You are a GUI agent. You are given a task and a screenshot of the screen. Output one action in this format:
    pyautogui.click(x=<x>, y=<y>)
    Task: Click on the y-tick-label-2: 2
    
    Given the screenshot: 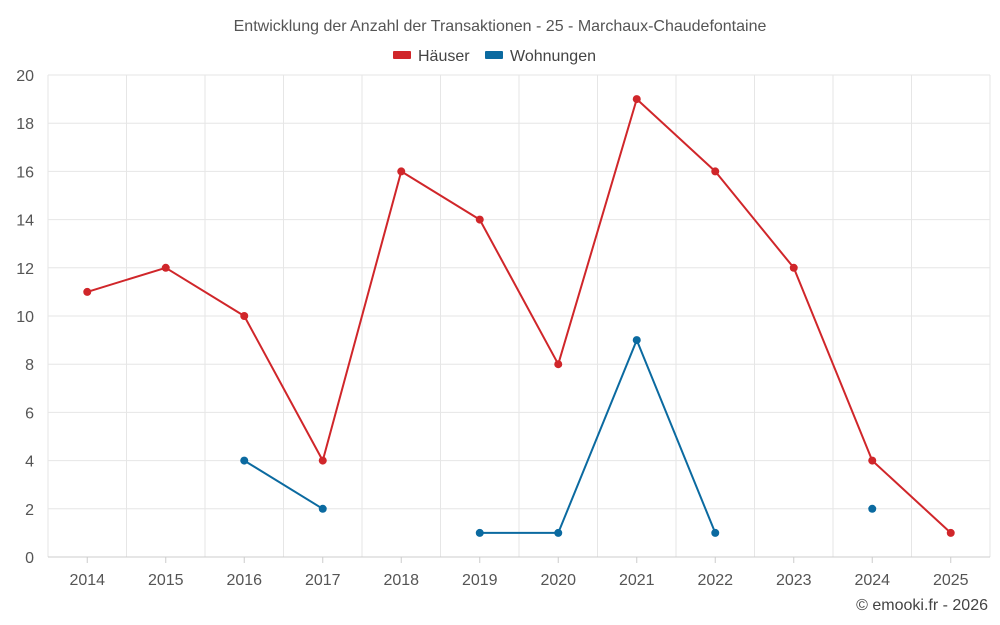 What is the action you would take?
    pyautogui.click(x=29, y=510)
    